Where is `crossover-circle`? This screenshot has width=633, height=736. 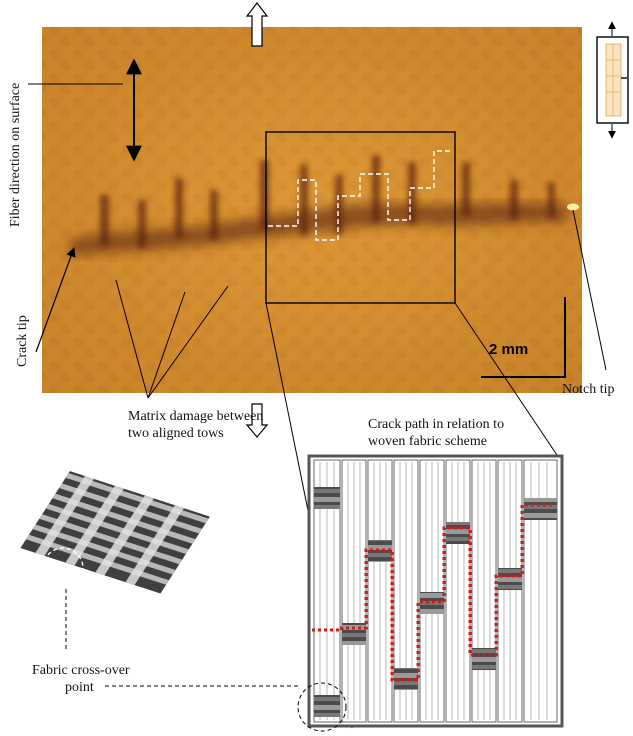 crossover-circle is located at coordinates (63, 568).